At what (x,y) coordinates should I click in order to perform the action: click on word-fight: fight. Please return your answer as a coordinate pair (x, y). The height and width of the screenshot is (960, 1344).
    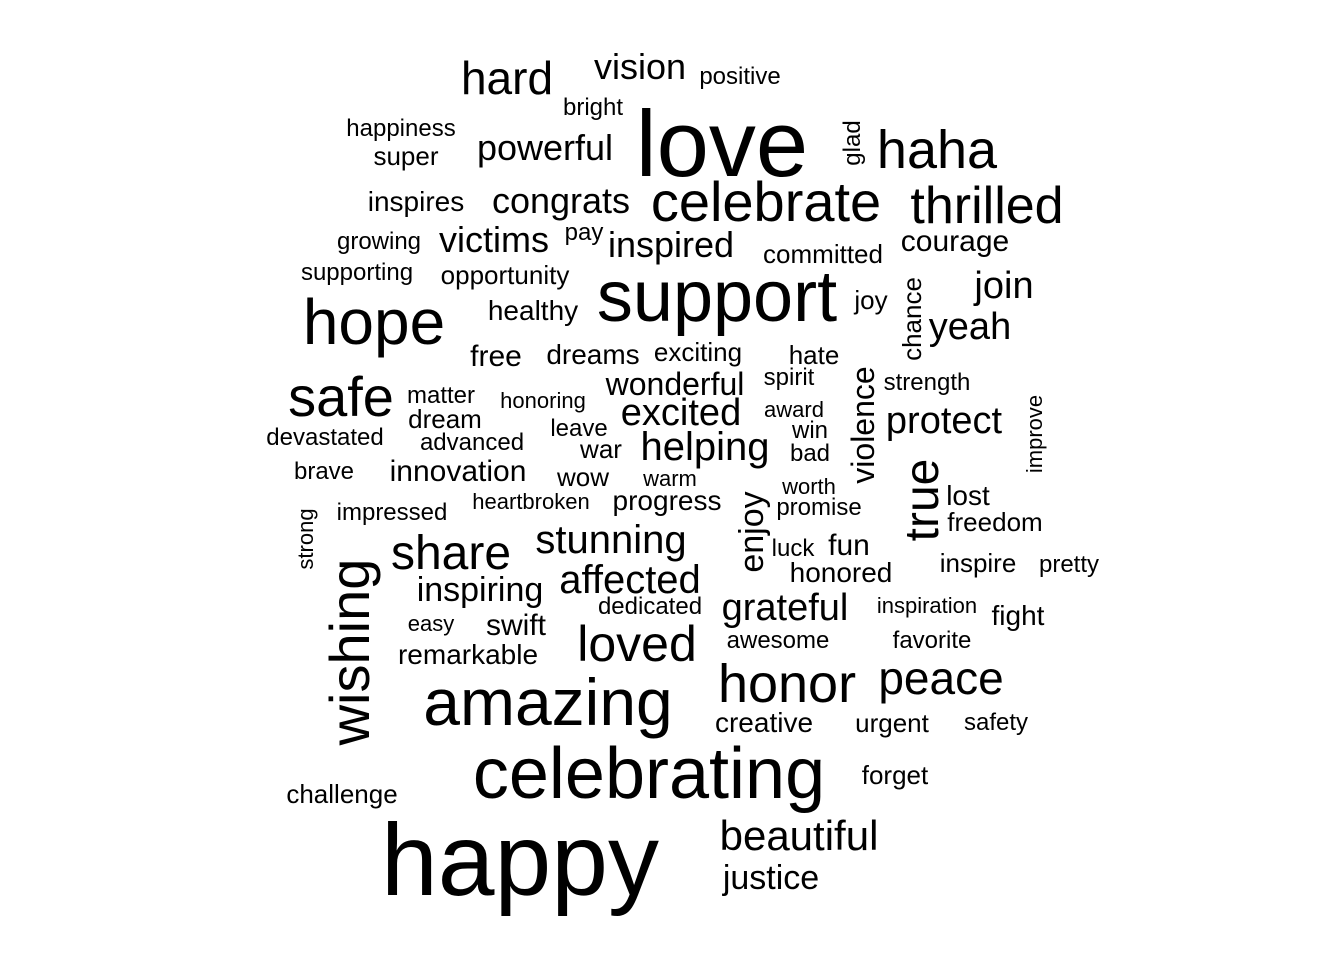
    Looking at the image, I should click on (1018, 615).